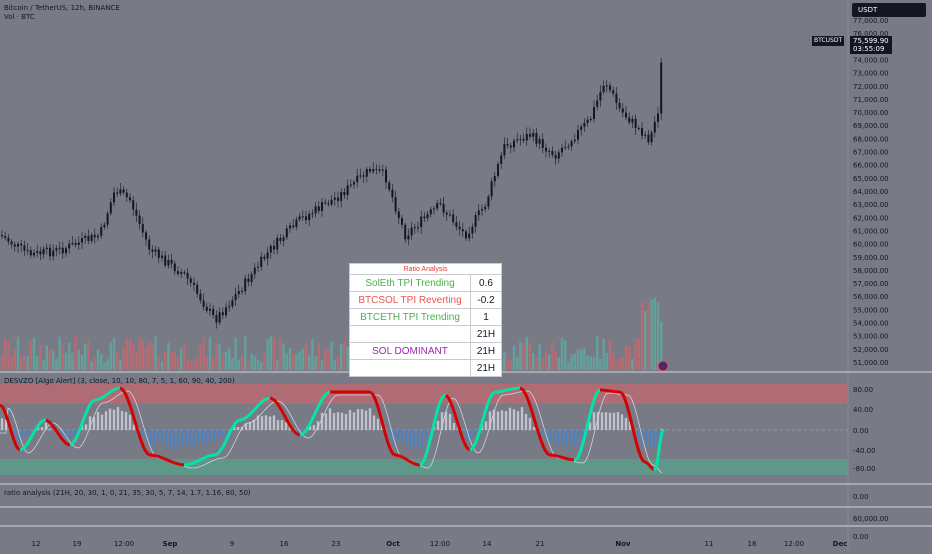 The height and width of the screenshot is (554, 932). I want to click on price-axis-label: 64,000.00, so click(871, 192).